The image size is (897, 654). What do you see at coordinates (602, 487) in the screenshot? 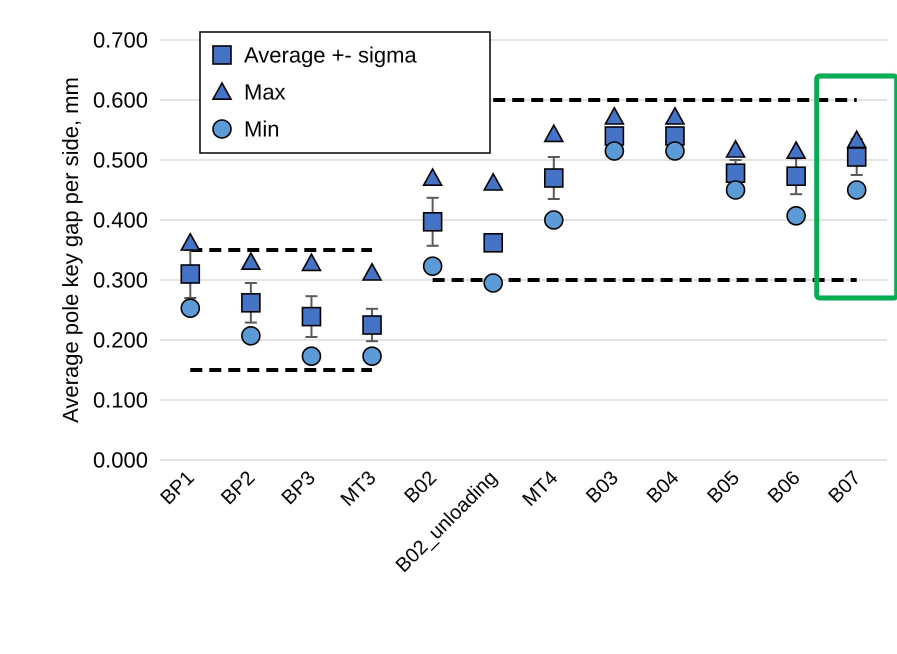
I see `x-tick-label: B03` at bounding box center [602, 487].